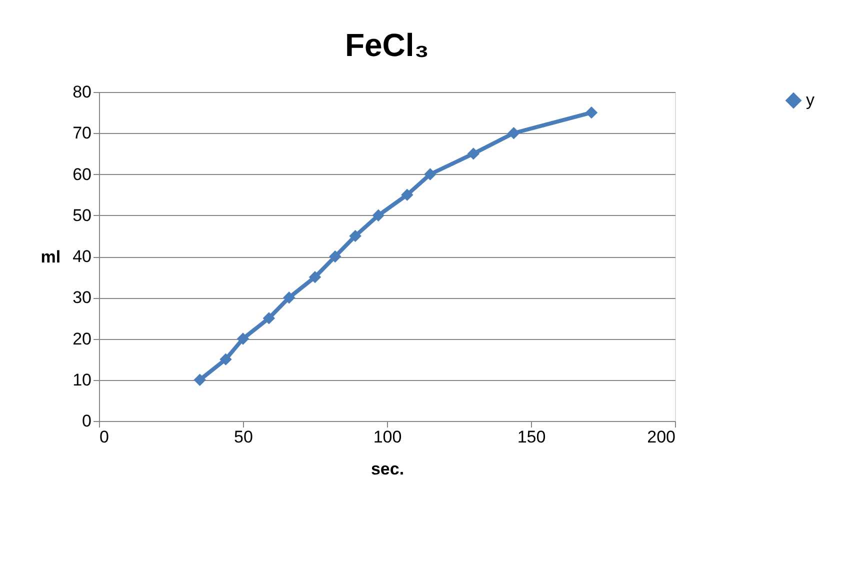 This screenshot has height=571, width=865. Describe the element at coordinates (243, 437) in the screenshot. I see `x-tick-label: 50` at that location.